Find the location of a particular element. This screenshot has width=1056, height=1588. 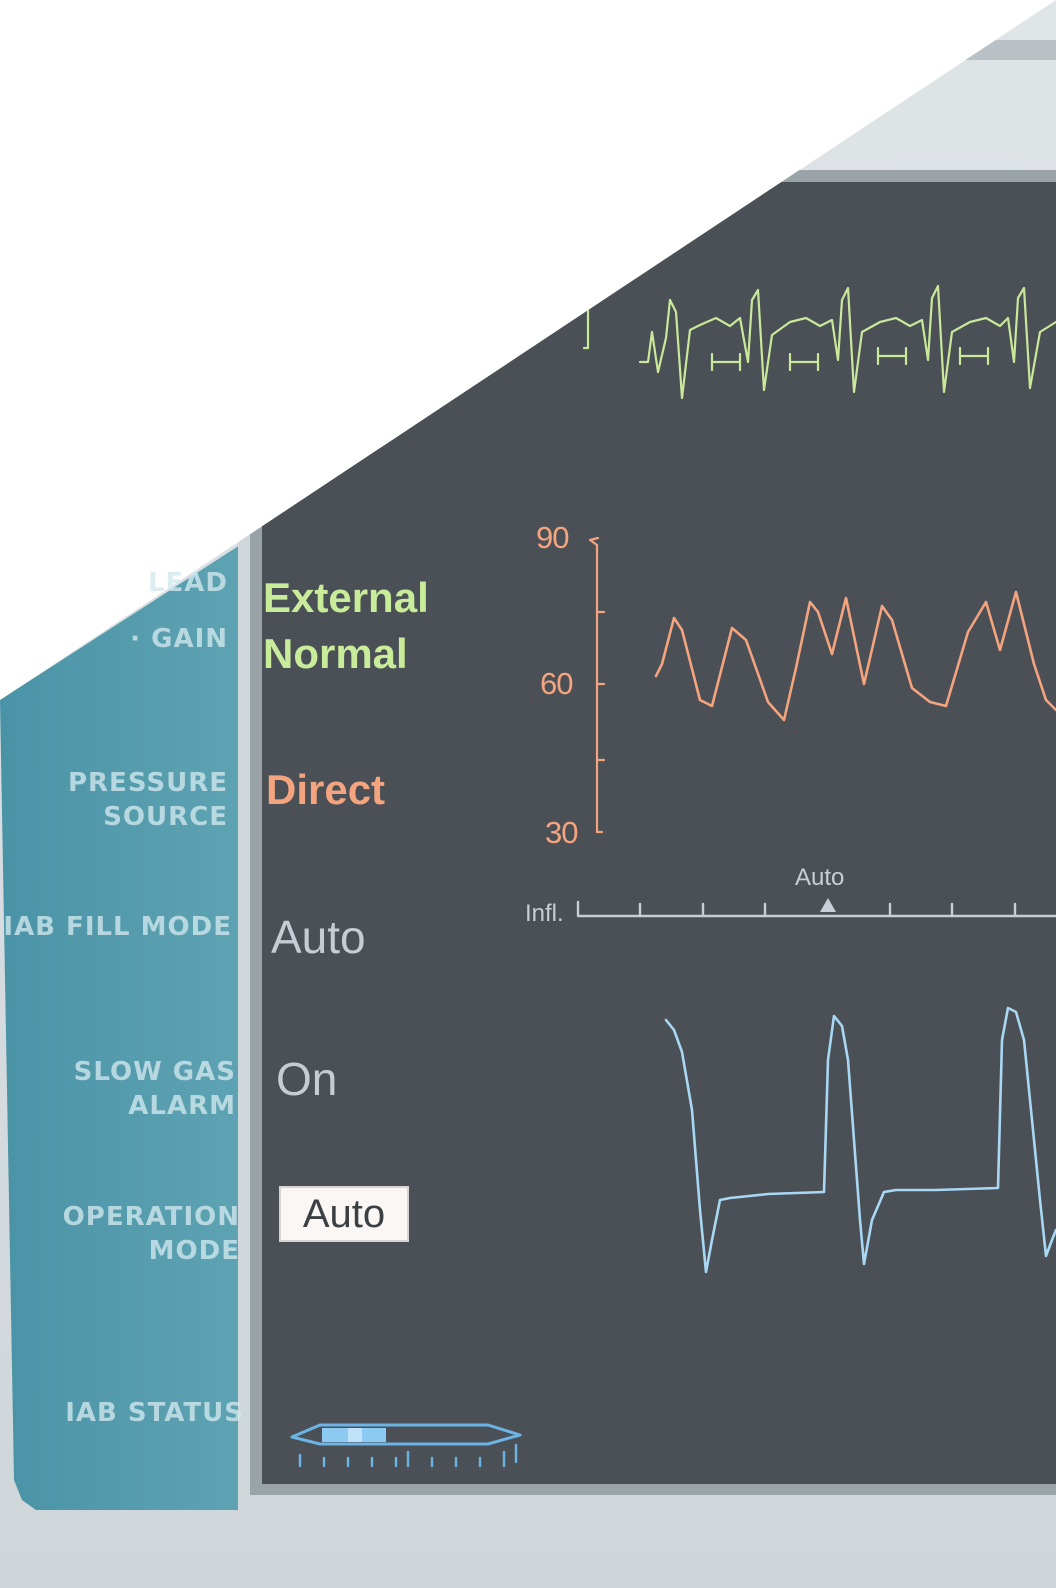

gain-value: Normal is located at coordinates (335, 653).